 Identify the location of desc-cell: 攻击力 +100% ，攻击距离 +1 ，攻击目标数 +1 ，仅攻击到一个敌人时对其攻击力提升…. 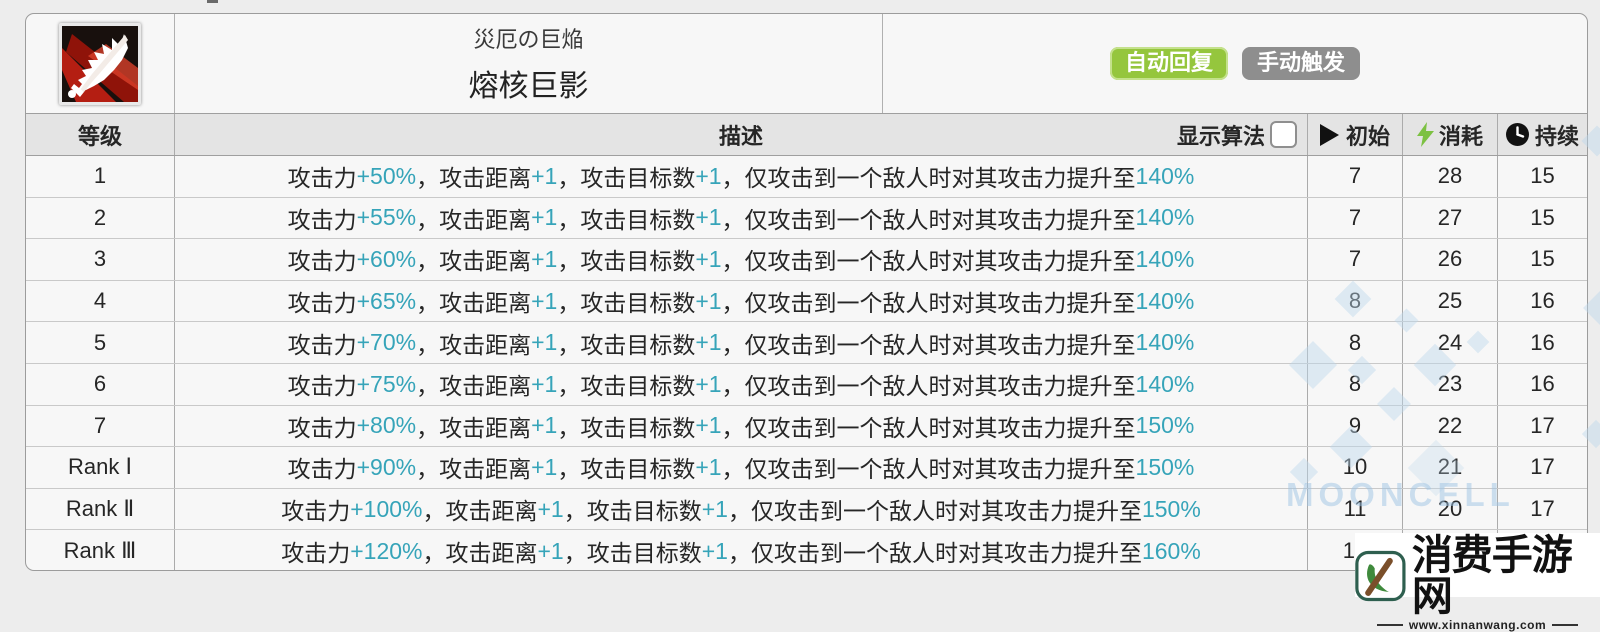
(741, 509).